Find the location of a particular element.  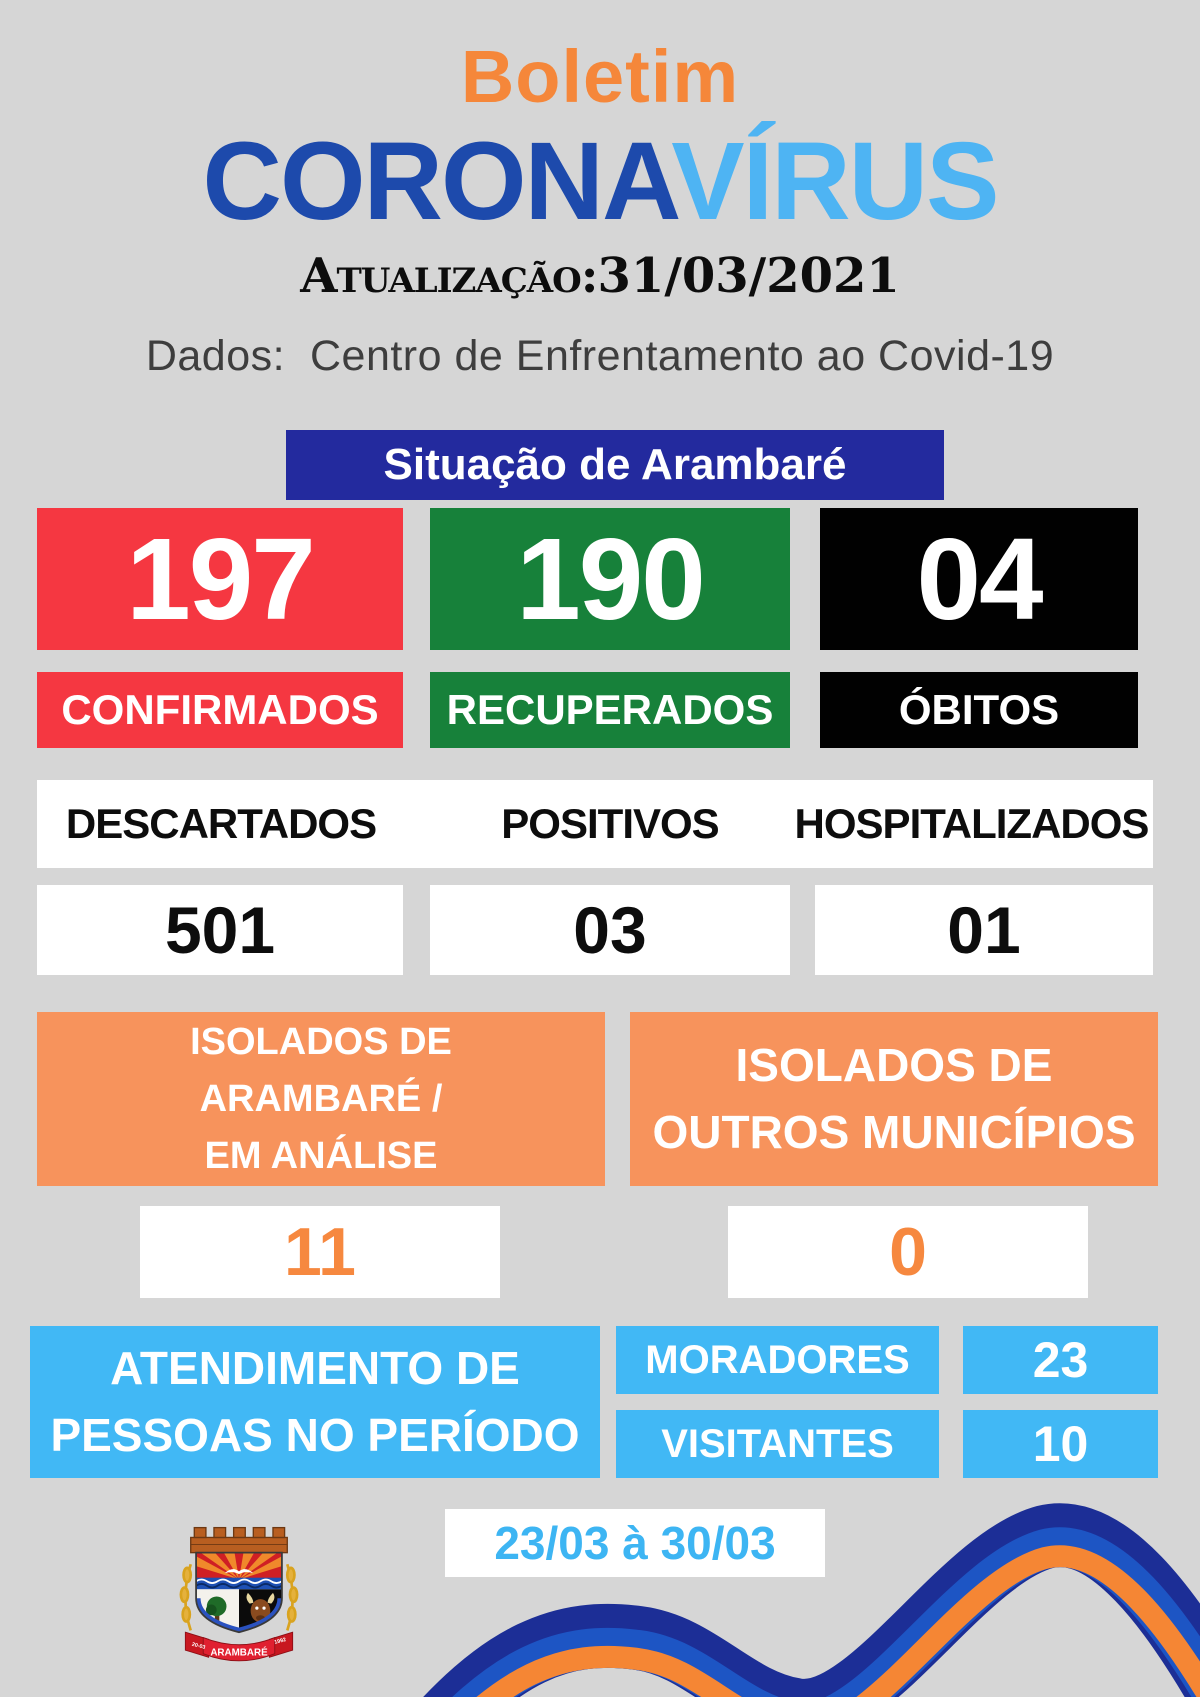

positives-label: POSITIVOS is located at coordinates (610, 823).